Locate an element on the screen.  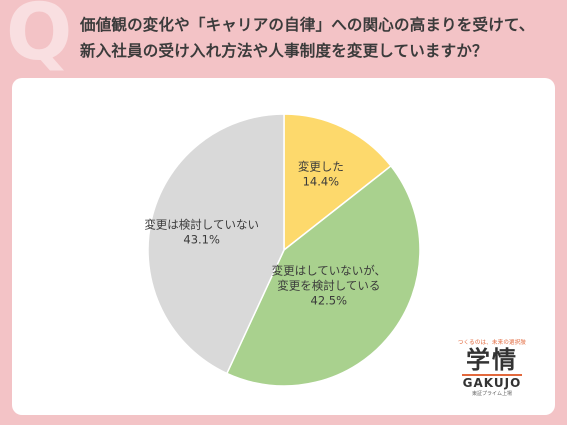
q-mark: Q is located at coordinates (39, 39).